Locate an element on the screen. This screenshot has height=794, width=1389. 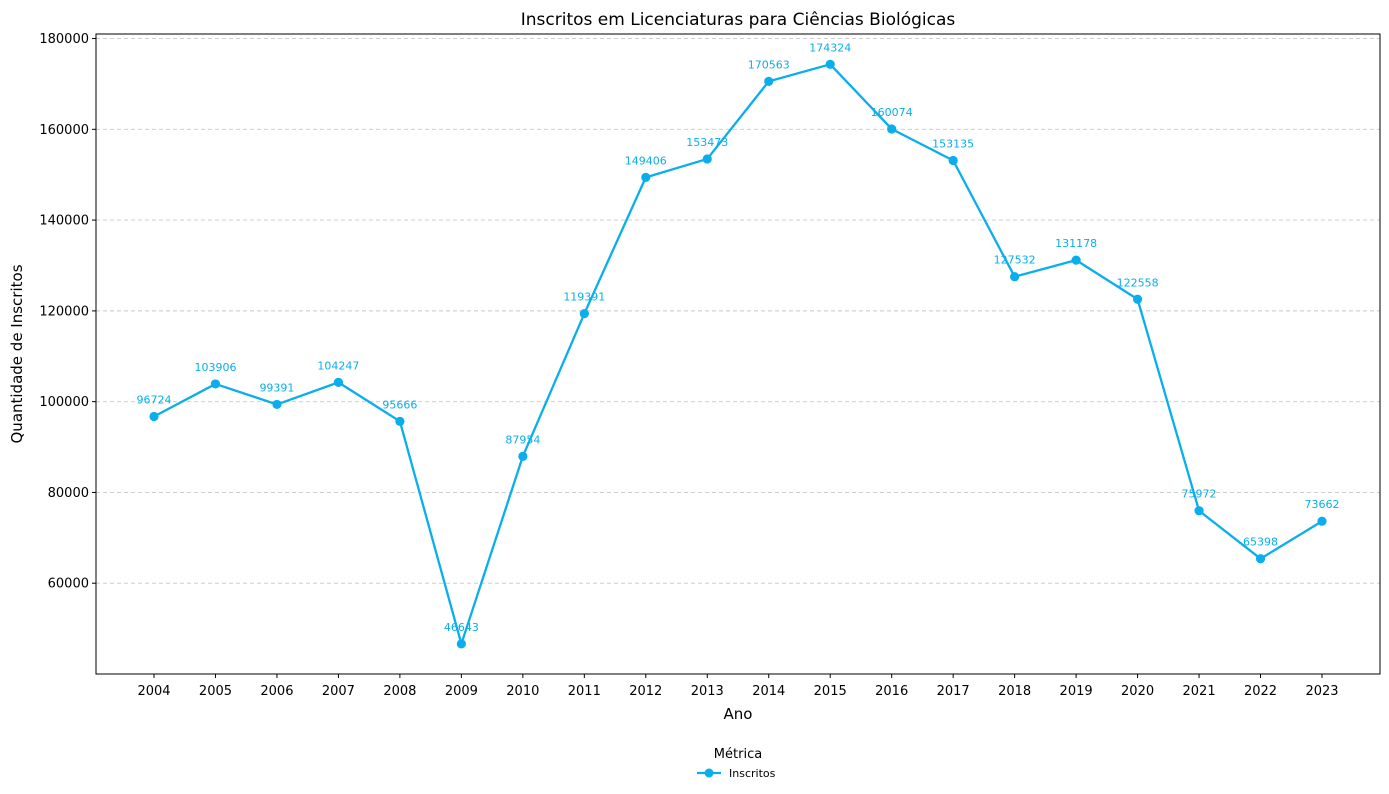
x-tick-label: 2015 is located at coordinates (830, 691).